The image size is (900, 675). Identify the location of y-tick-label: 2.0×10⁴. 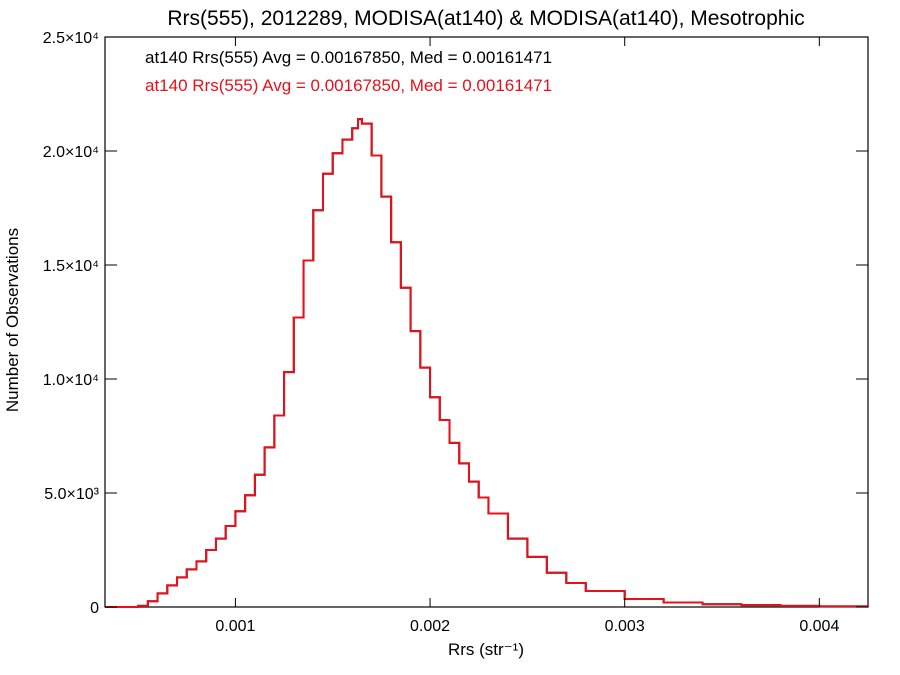
(71, 152).